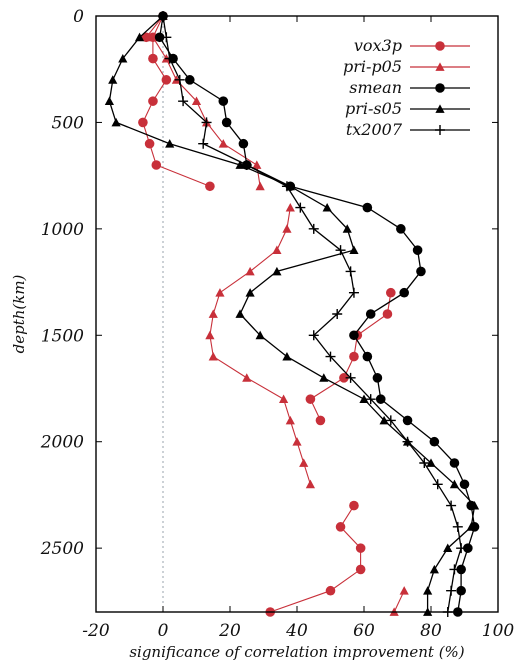  What do you see at coordinates (296, 631) in the screenshot?
I see `x-tick-label: 40` at bounding box center [296, 631].